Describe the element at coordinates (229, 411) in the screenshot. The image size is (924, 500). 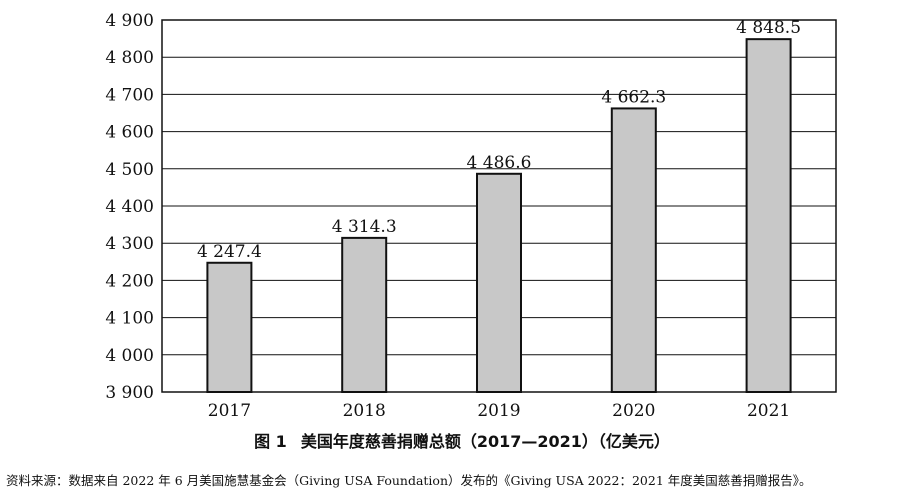
I see `x-tick-label: 2017` at that location.